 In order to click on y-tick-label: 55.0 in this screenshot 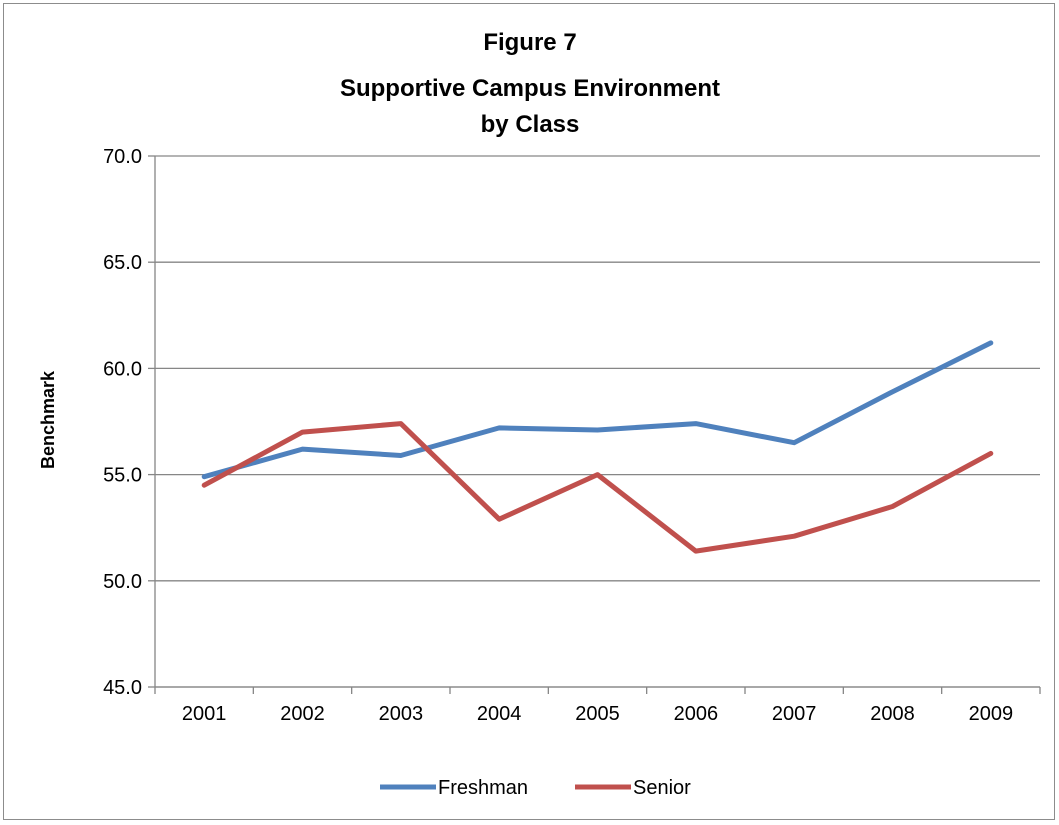, I will do `click(122, 476)`.